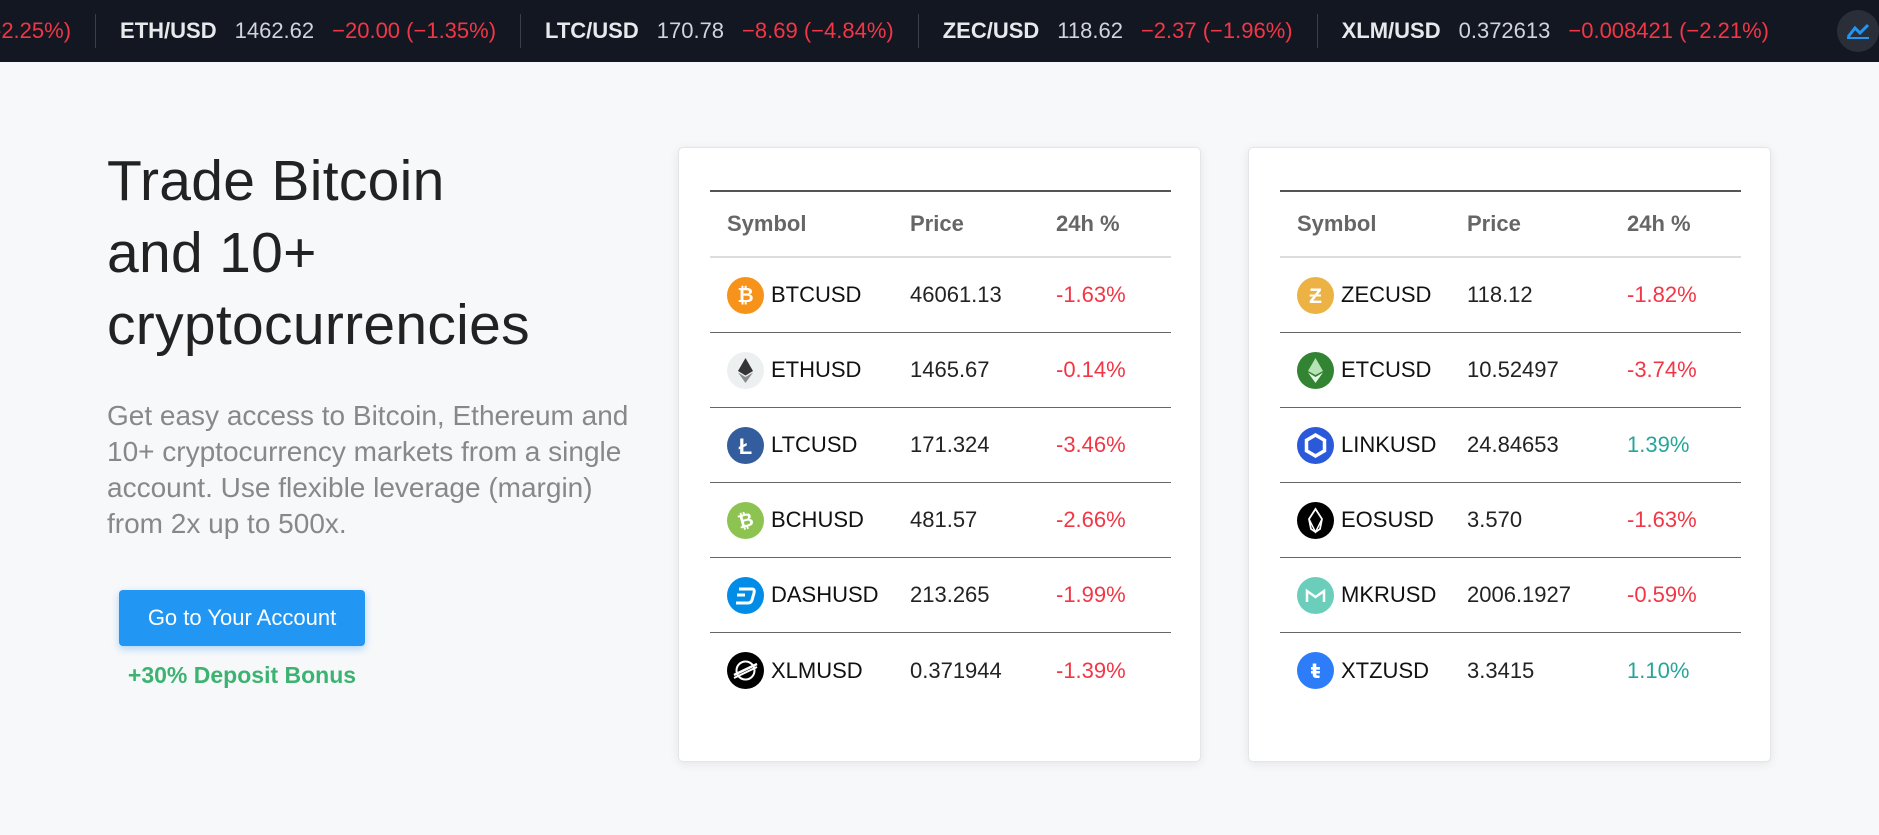  What do you see at coordinates (956, 294) in the screenshot?
I see `price-cell: 46061.13` at bounding box center [956, 294].